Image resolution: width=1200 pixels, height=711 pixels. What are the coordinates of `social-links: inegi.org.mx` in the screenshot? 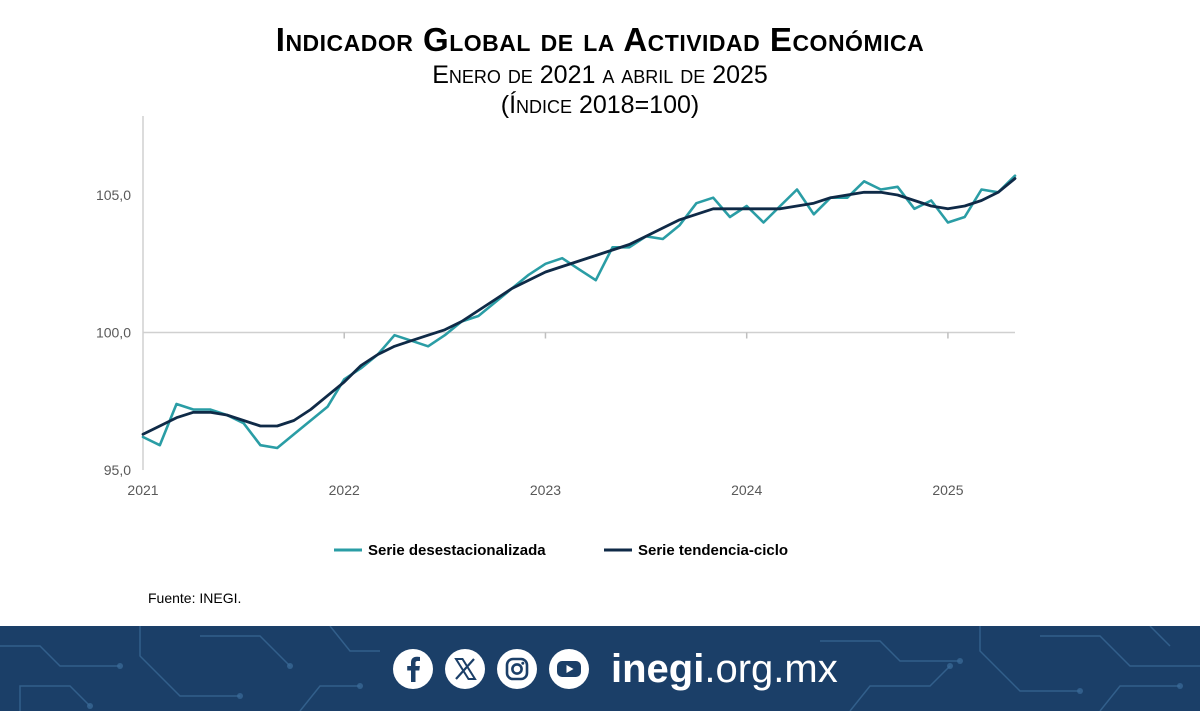 It's located at (615, 669).